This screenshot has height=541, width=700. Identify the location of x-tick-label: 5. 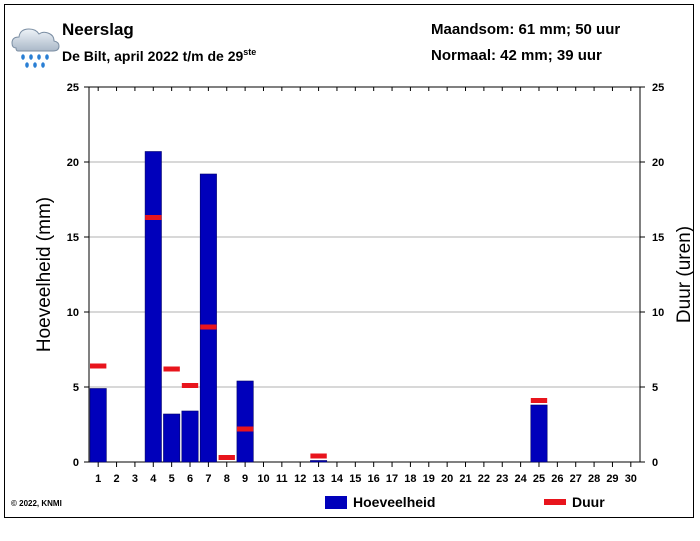
(172, 479).